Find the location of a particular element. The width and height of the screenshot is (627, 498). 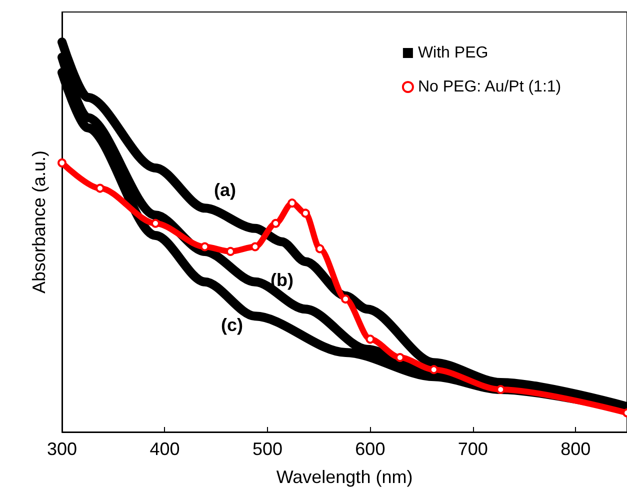

x-tick-label: 500 is located at coordinates (267, 449).